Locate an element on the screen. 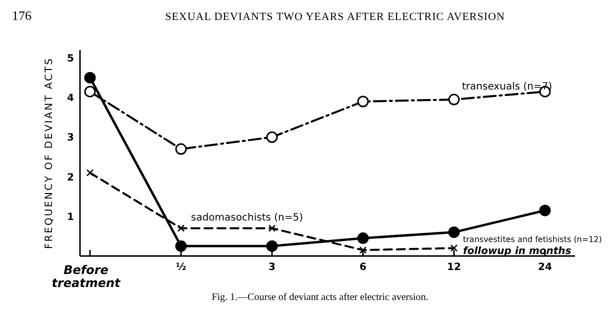  y-axis-title: FREQUENCY OF DEVIANT ACTS is located at coordinates (49, 153).